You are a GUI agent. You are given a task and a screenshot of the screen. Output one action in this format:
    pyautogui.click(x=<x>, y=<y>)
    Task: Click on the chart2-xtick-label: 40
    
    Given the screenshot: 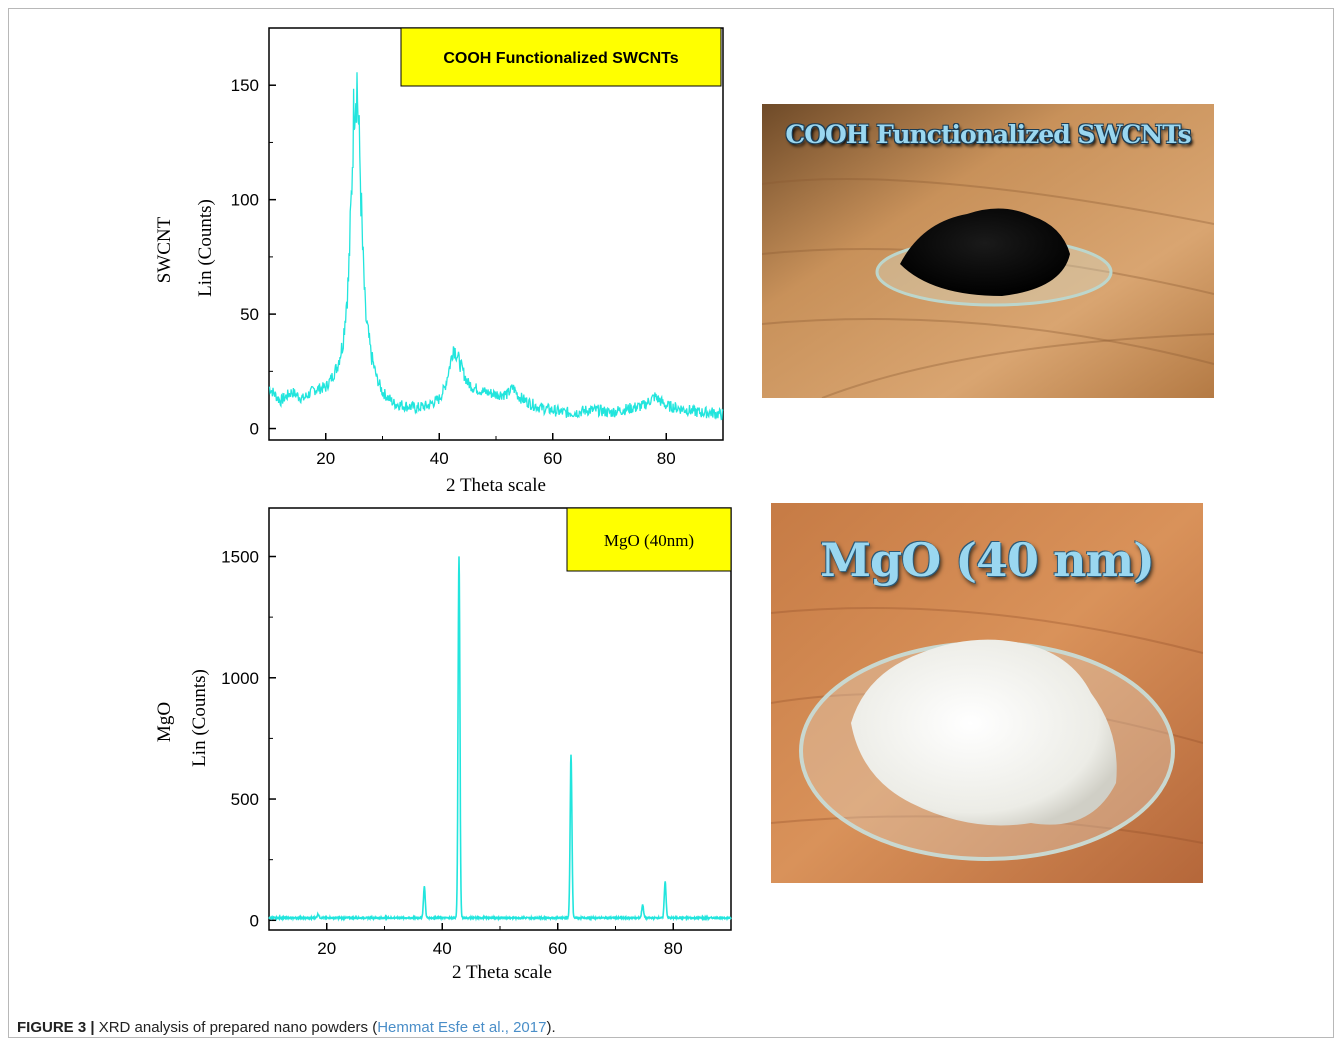 What is the action you would take?
    pyautogui.click(x=442, y=948)
    